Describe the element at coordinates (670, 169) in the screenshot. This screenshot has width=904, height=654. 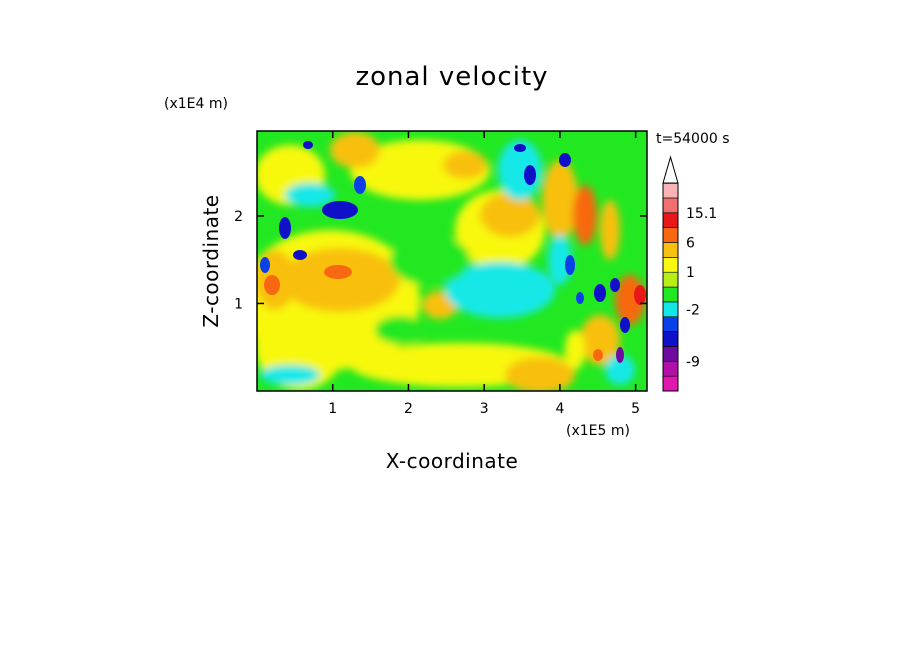
I see `colorbar-extend-arrow` at that location.